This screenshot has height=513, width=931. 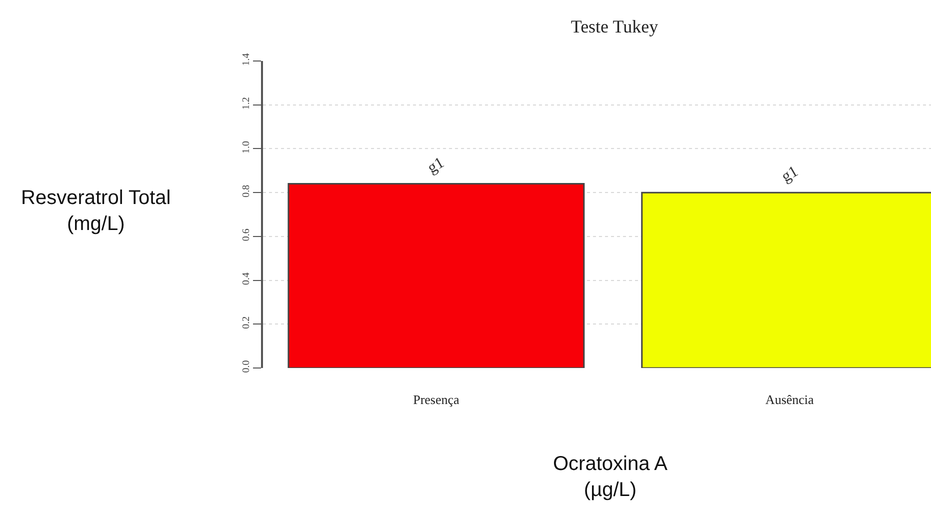 I want to click on y-tick-label: 0.2, so click(x=246, y=322).